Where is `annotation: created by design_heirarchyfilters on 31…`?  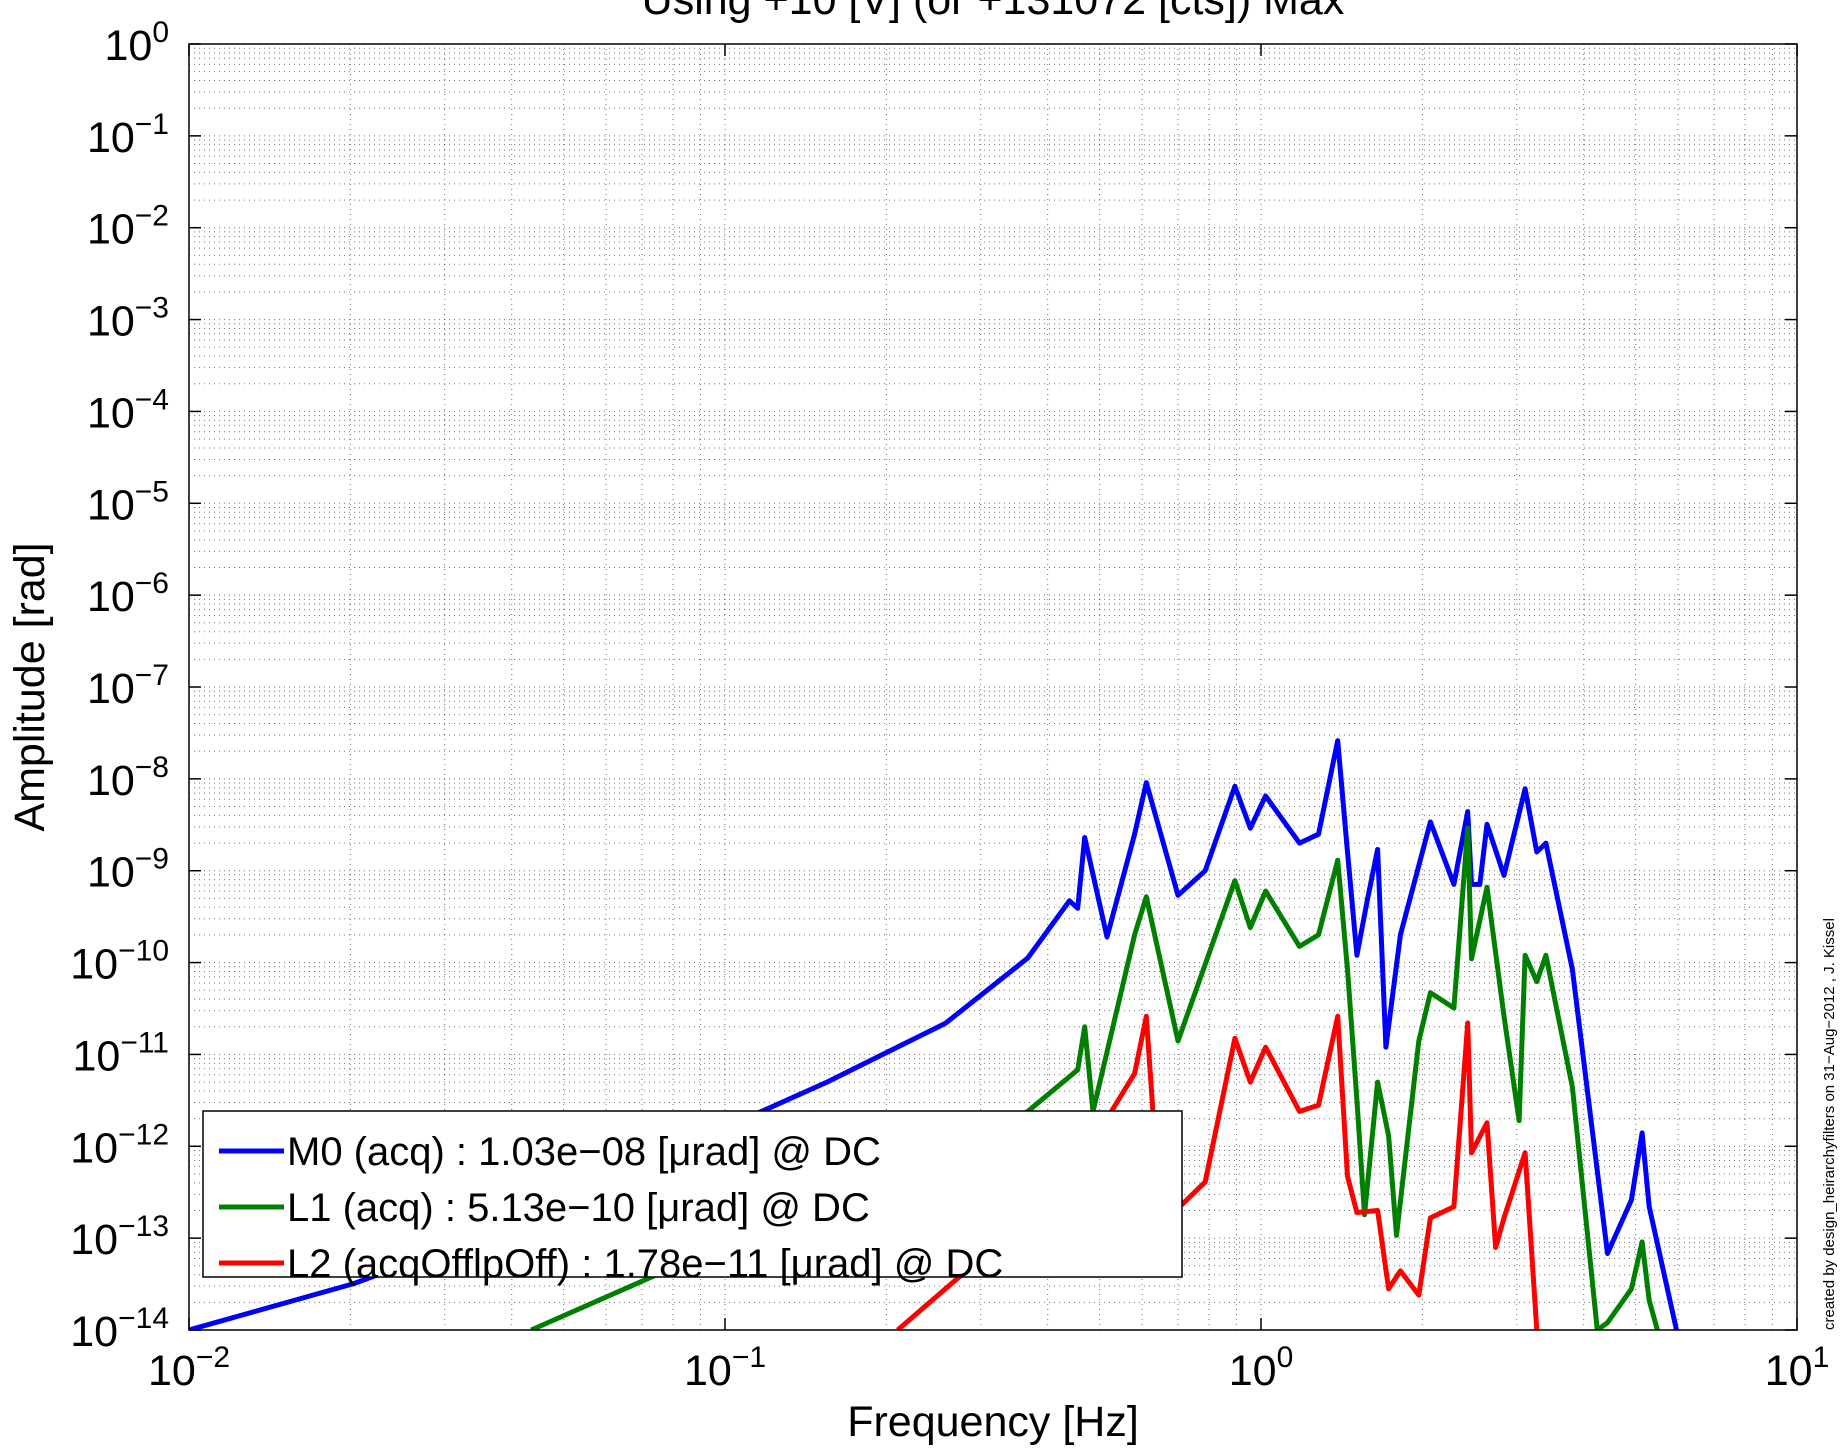 annotation: created by design_heirarchyfilters on 31… is located at coordinates (1829, 1124).